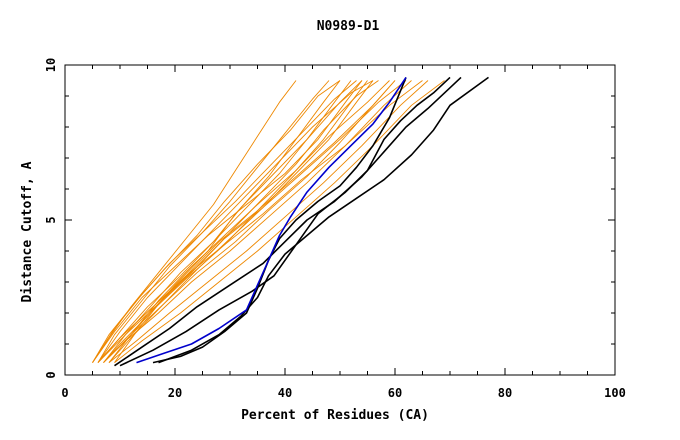  I want to click on x-tick-label: 100, so click(615, 393).